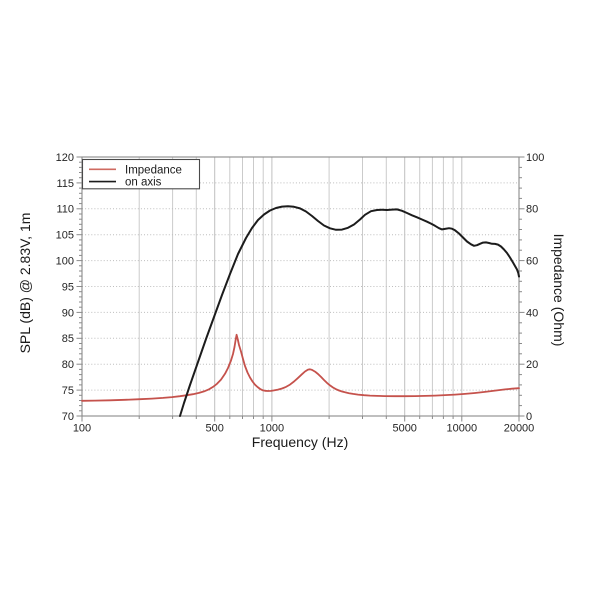  Describe the element at coordinates (519, 429) in the screenshot. I see `svg-text: 20000` at that location.